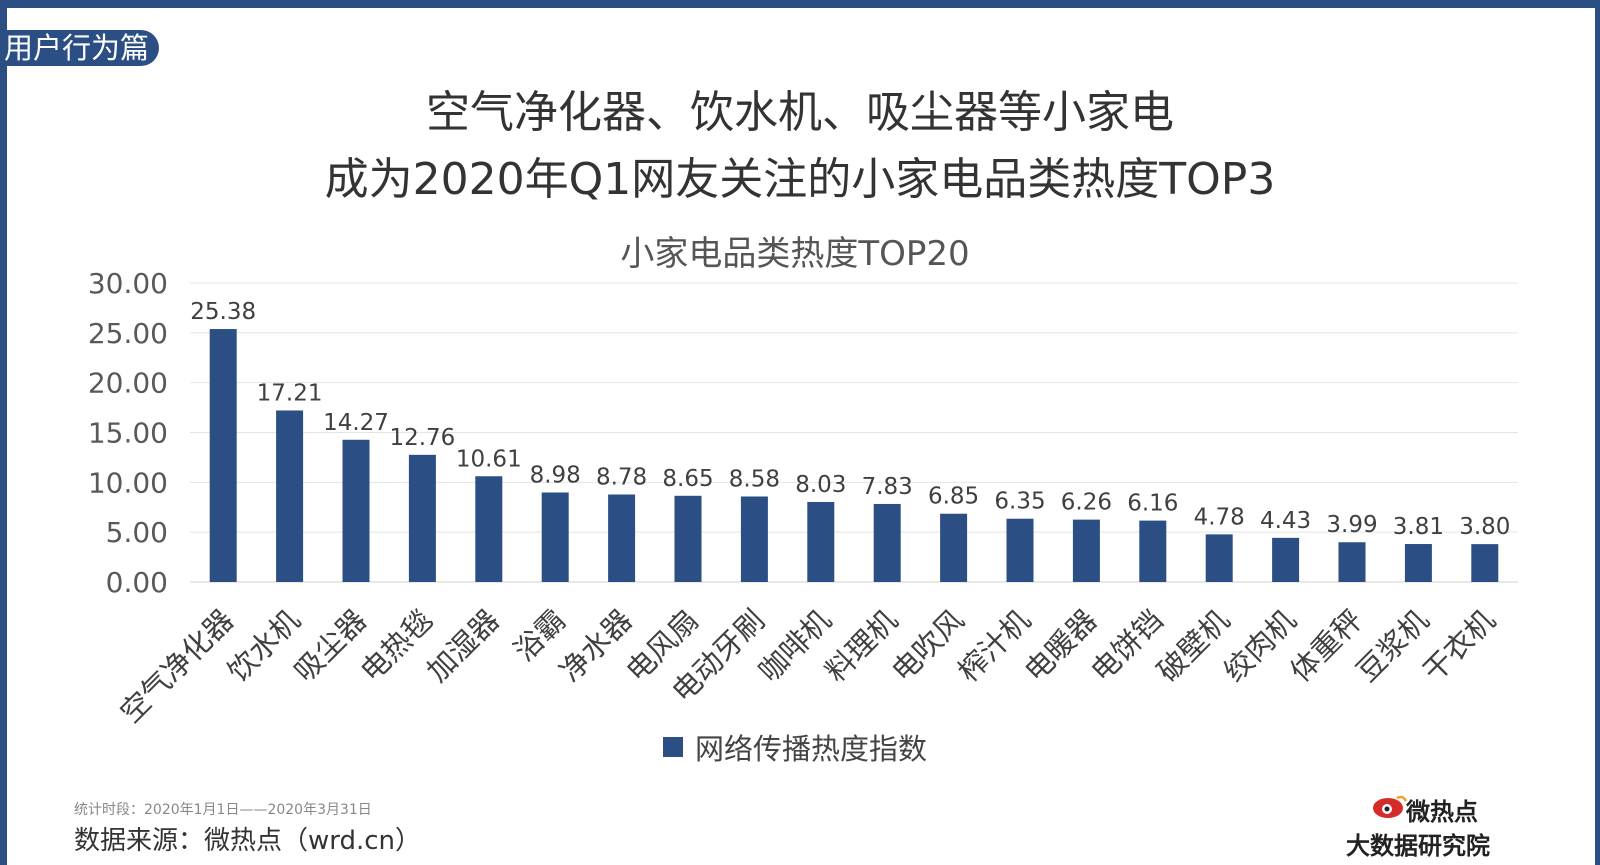  Describe the element at coordinates (80, 48) in the screenshot. I see `section-tag: 用户行为篇` at that location.